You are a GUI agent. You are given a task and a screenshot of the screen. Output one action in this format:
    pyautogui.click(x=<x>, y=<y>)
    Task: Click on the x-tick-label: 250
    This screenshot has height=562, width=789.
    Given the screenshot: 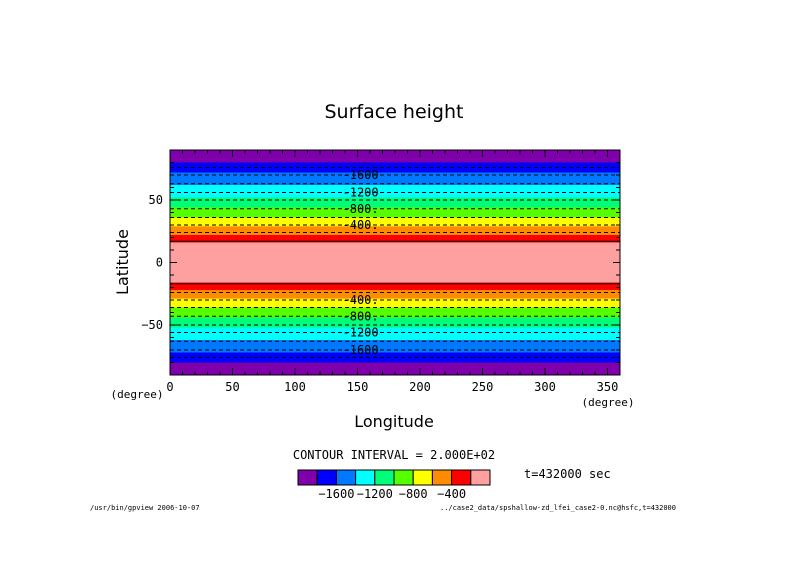 What is the action you would take?
    pyautogui.click(x=483, y=387)
    